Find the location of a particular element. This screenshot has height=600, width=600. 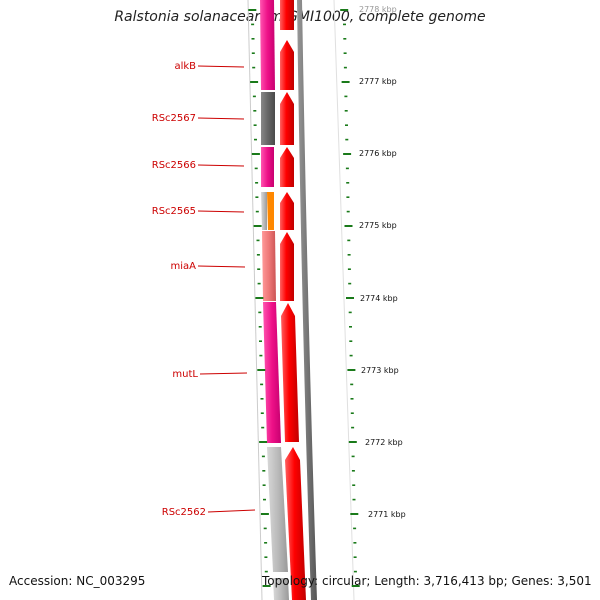

gene-label-miaA: miaA is located at coordinates (208, 266).